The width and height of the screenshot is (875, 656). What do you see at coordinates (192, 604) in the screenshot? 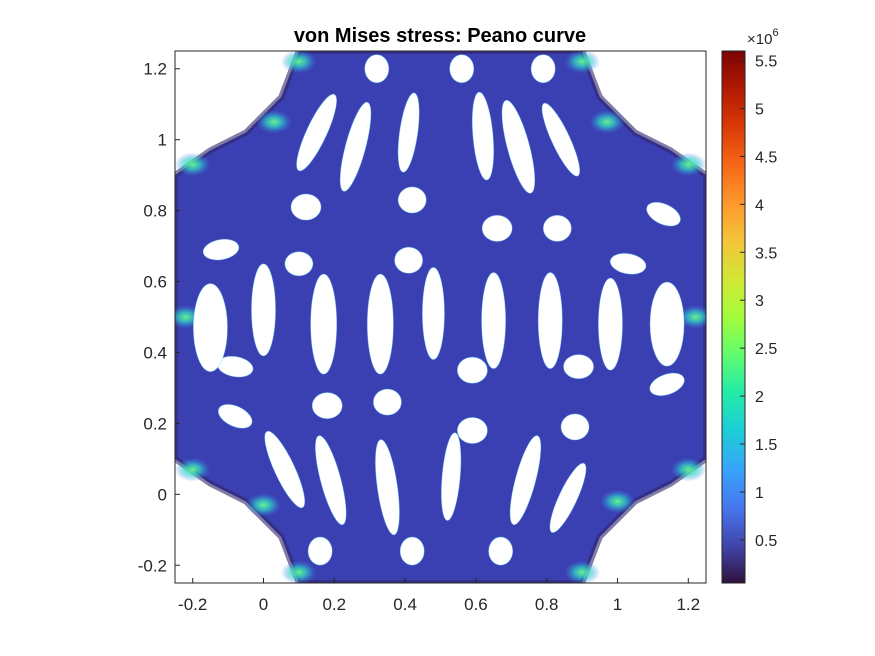
I see `x-tick-label: -0.2` at bounding box center [192, 604].